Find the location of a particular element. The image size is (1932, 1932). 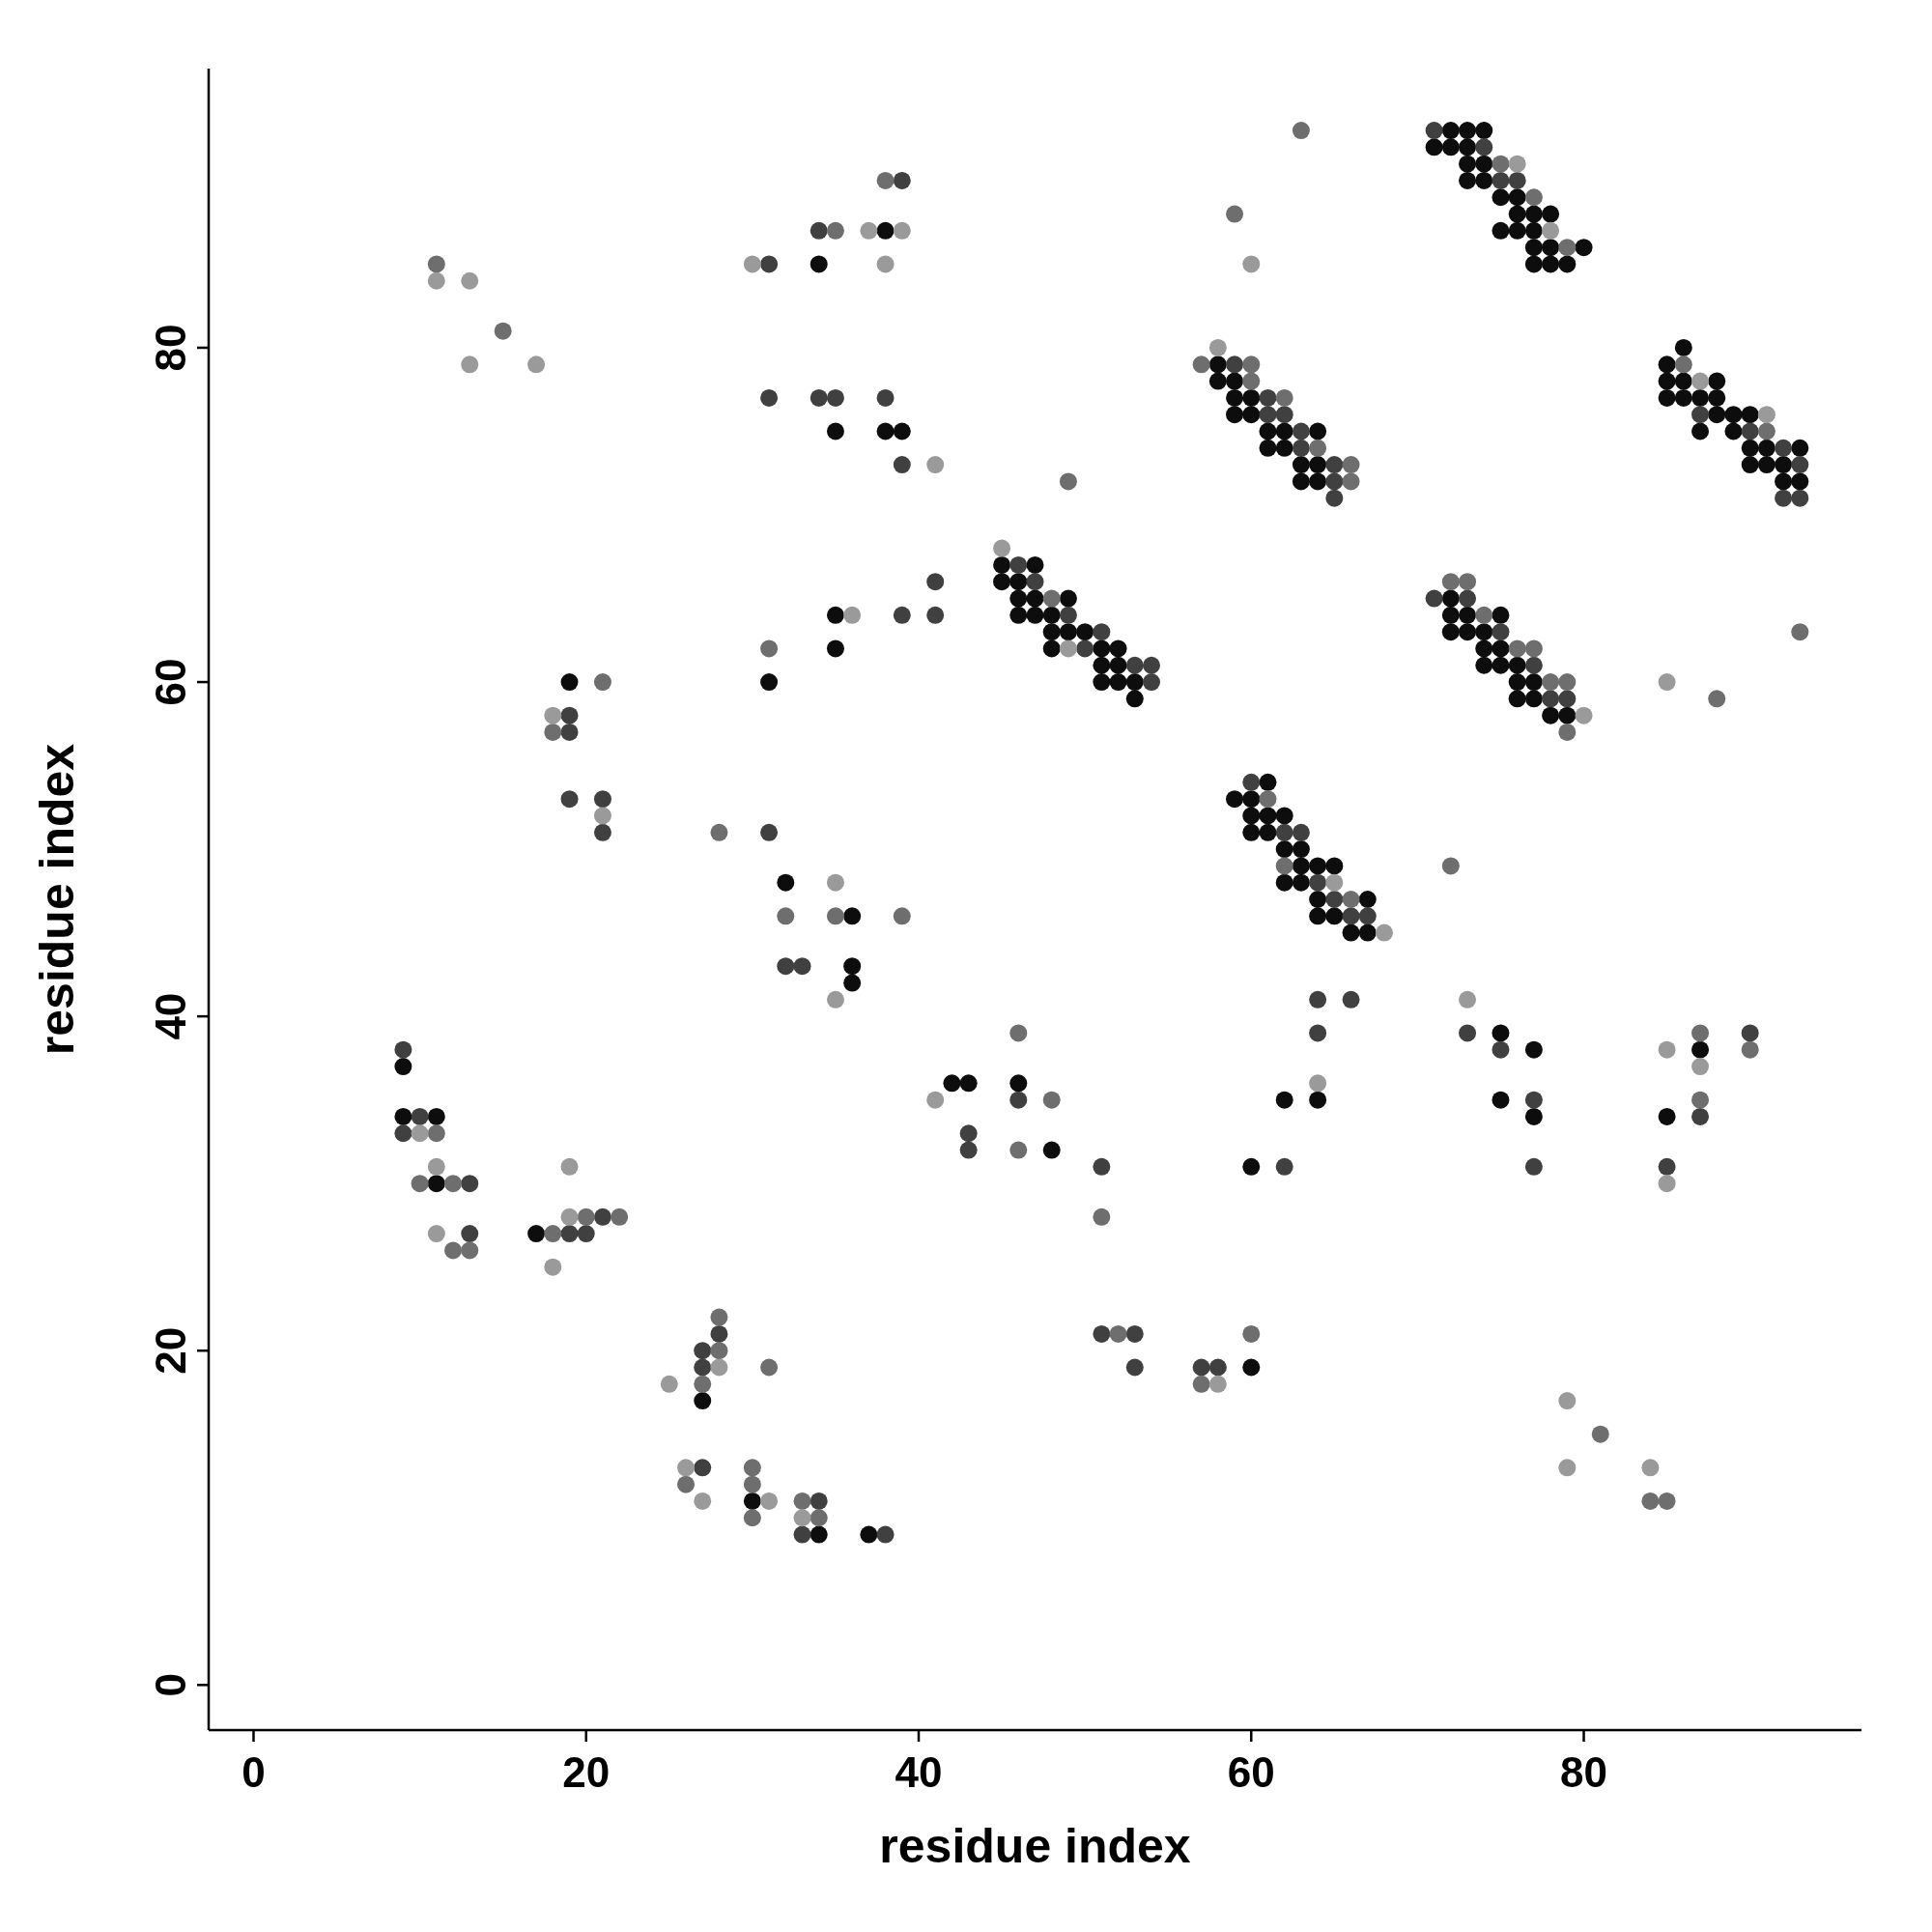

y-axis-title: residue index is located at coordinates (56, 899).